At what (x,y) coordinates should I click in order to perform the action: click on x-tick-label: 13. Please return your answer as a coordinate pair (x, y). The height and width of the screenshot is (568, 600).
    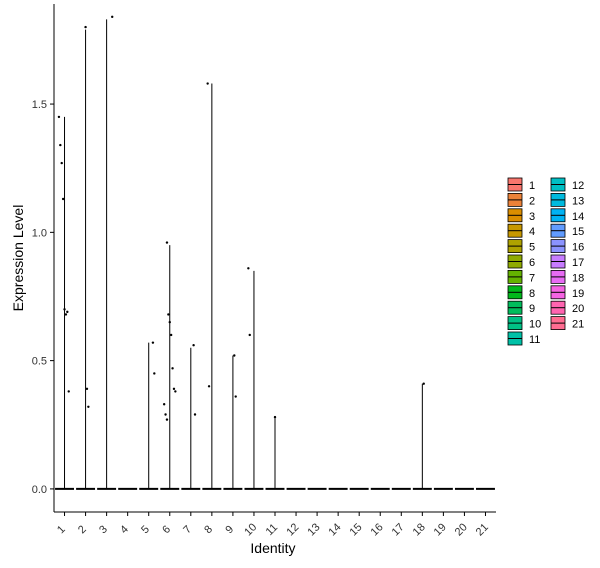
    Looking at the image, I should click on (313, 529).